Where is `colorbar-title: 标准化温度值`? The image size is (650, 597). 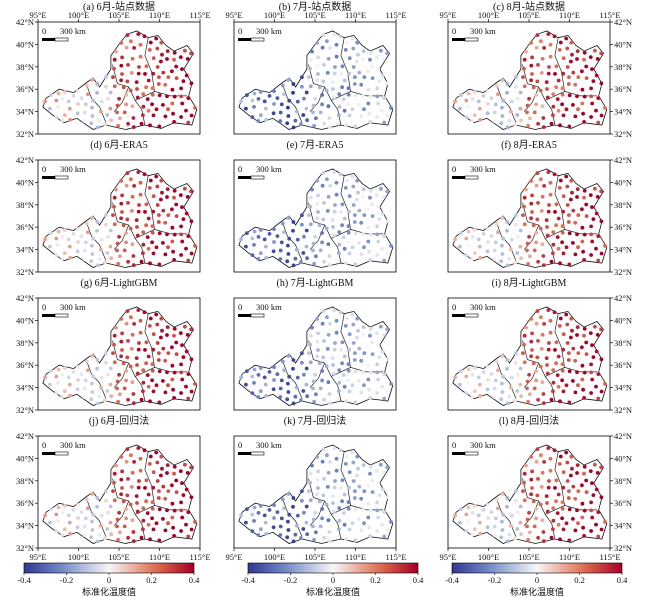 colorbar-title: 标准化温度值 is located at coordinates (109, 591).